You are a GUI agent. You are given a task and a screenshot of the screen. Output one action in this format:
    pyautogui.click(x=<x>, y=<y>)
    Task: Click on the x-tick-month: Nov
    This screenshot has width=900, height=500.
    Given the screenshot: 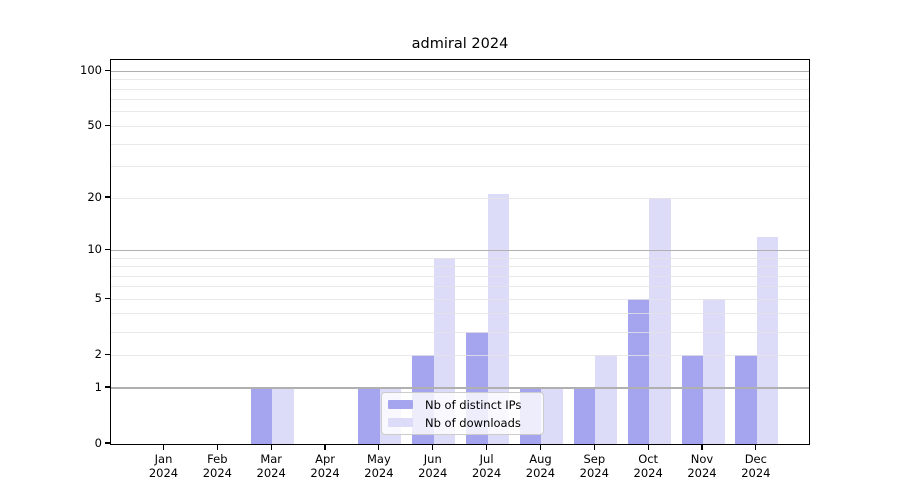 What is the action you would take?
    pyautogui.click(x=702, y=459)
    